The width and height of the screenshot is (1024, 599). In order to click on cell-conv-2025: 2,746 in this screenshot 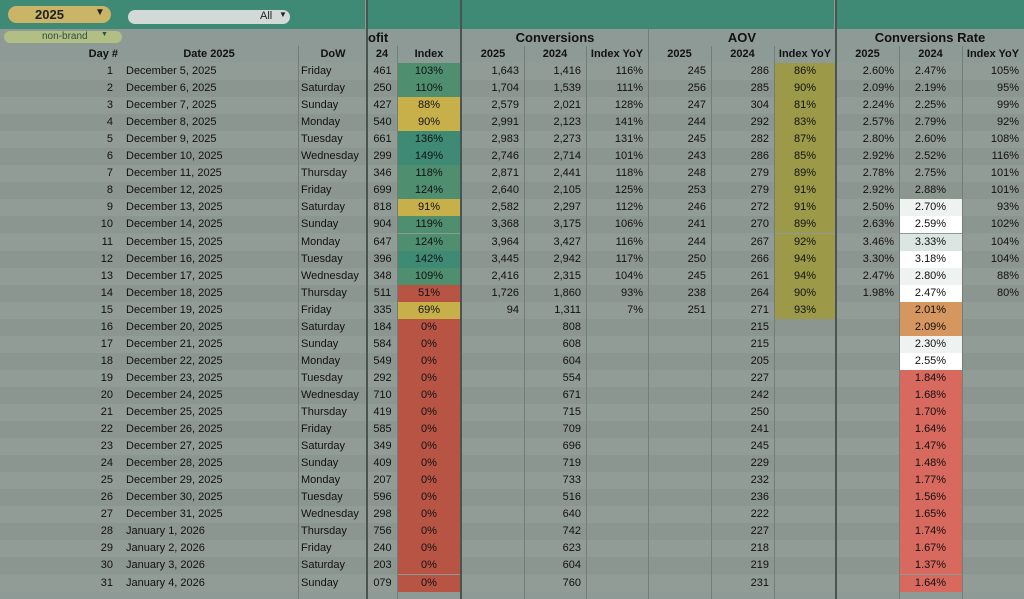, I will do `click(493, 156)`.